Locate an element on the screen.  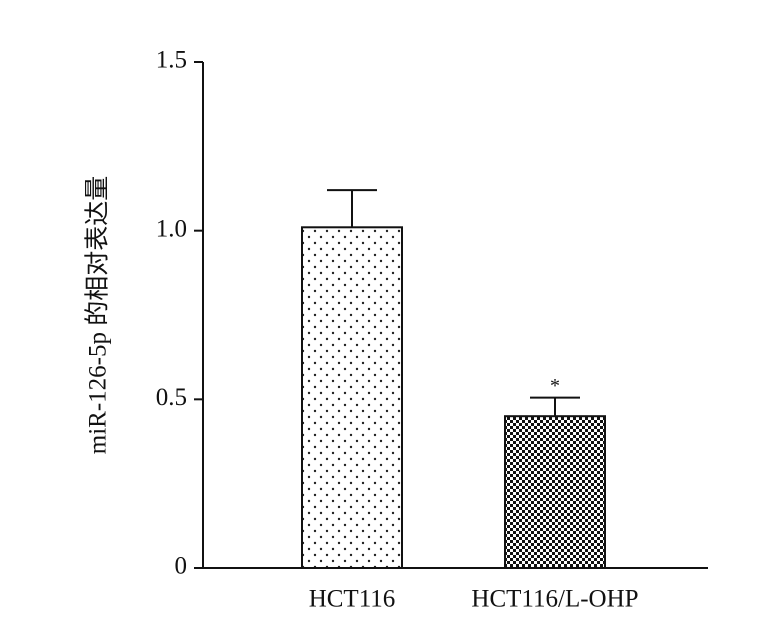
y-tick-label: 0 is located at coordinates (181, 566).